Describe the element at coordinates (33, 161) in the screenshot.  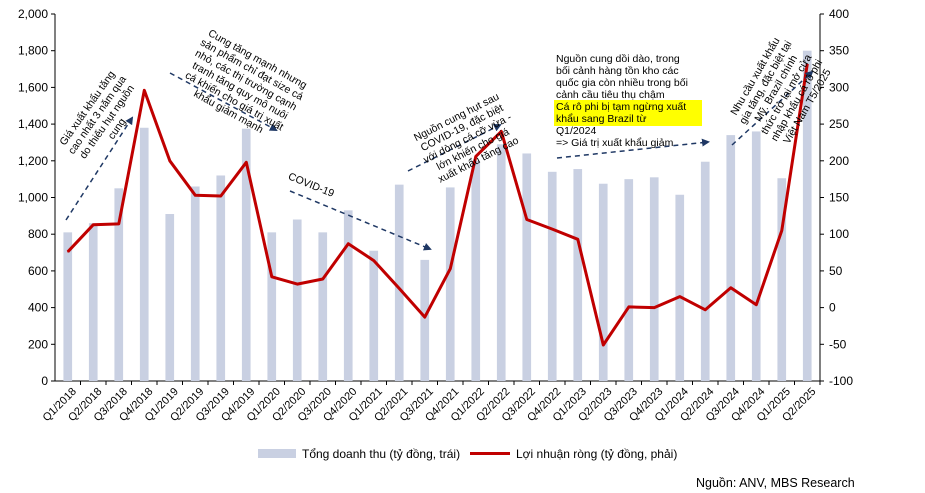
I see `left-tick-label: 1,200` at that location.